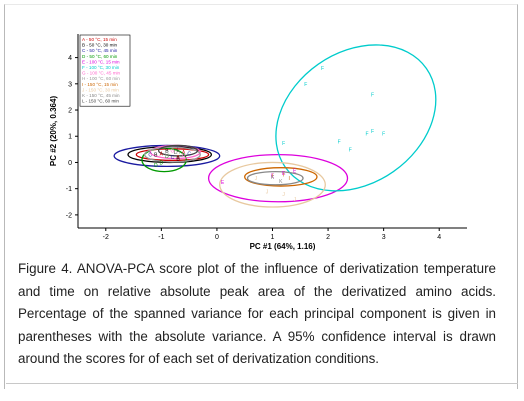 This screenshot has width=524, height=401. What do you see at coordinates (99, 39) in the screenshot?
I see `legend-entry-a: A - 50 °C, 15 min` at bounding box center [99, 39].